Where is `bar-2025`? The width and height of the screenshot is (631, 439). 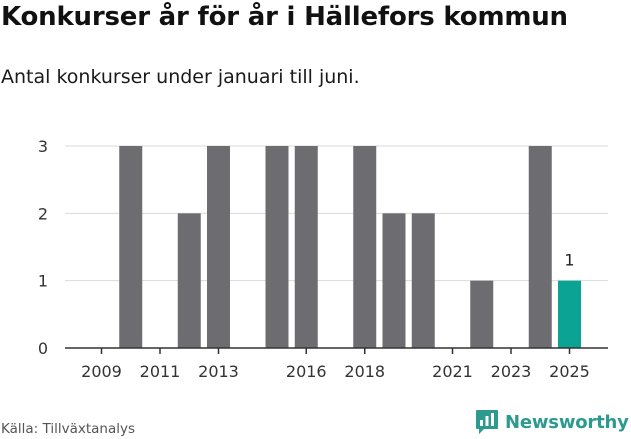 bar-2025 is located at coordinates (569, 314).